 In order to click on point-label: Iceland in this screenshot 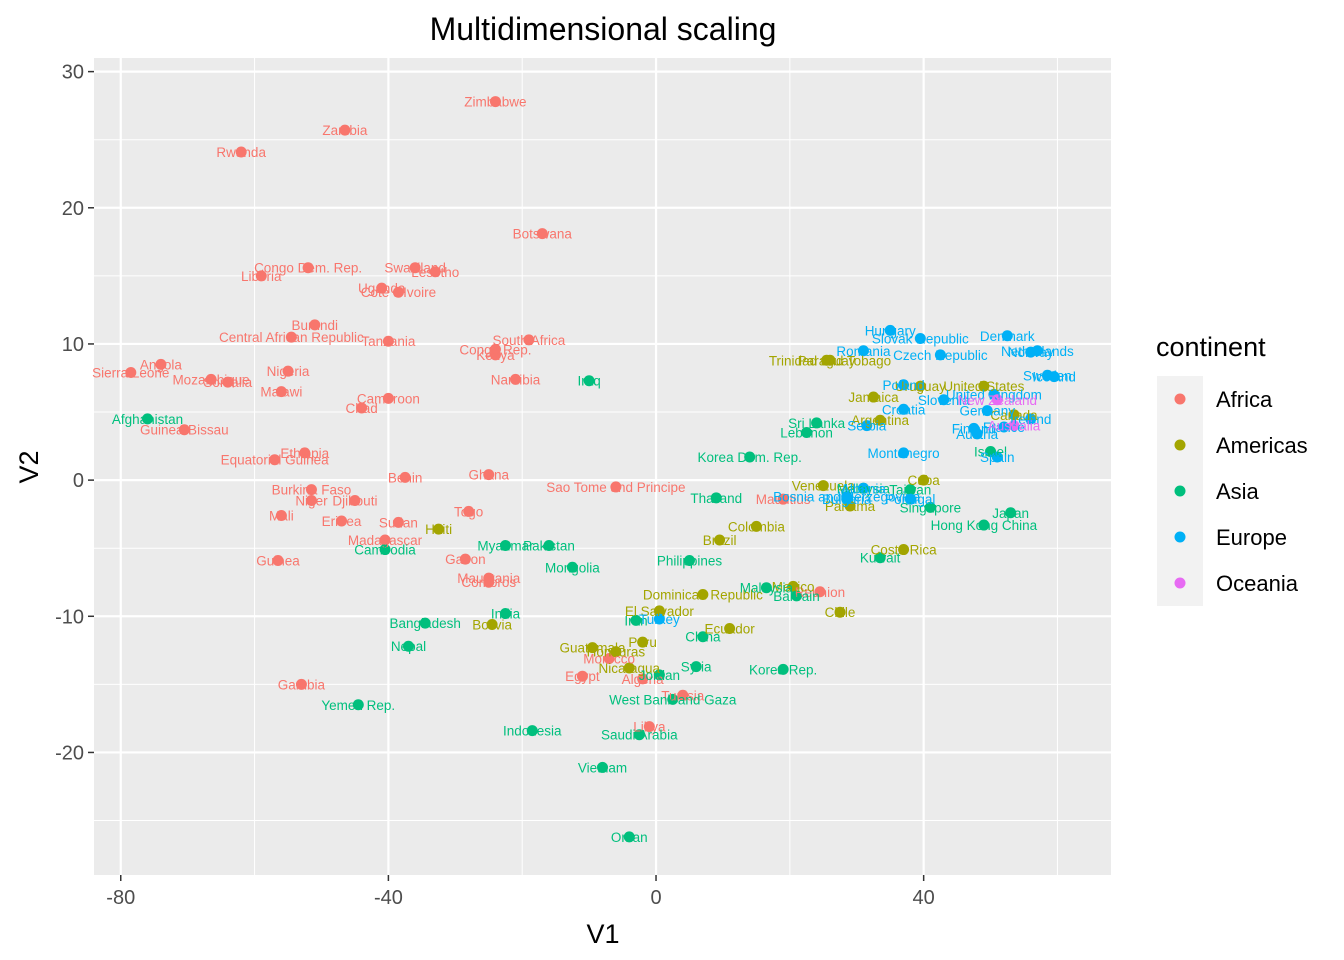, I will do `click(1054, 377)`.